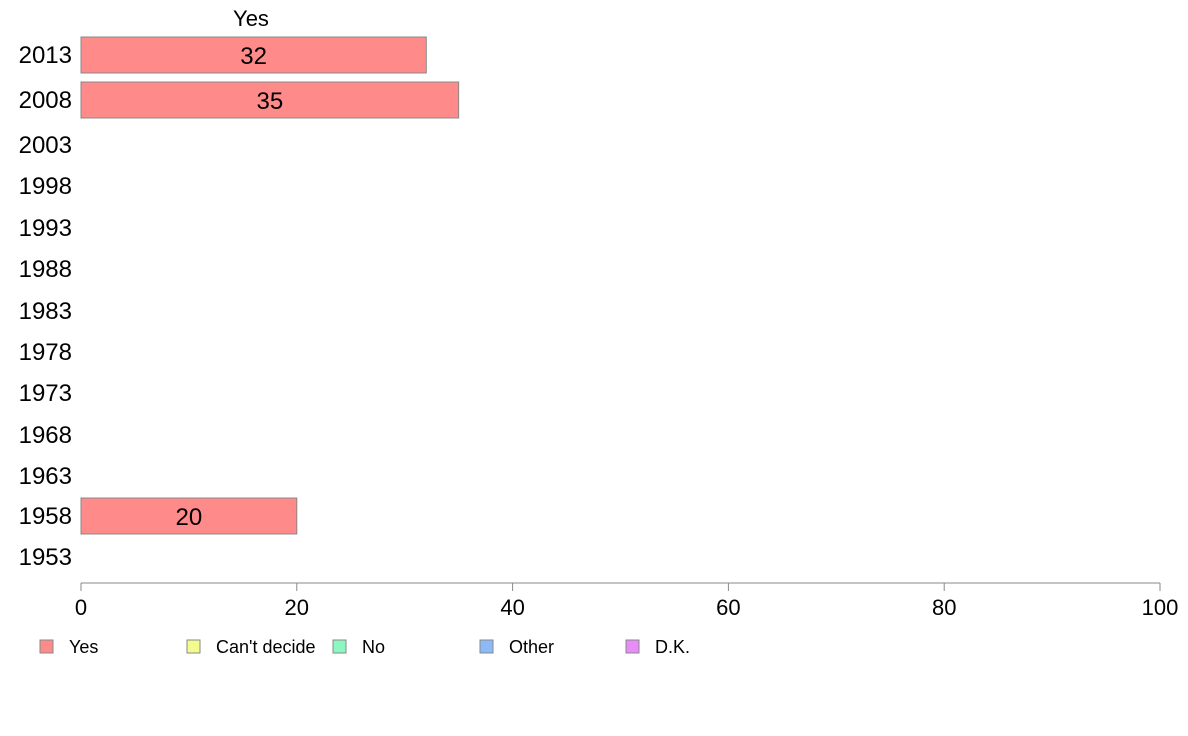  What do you see at coordinates (45, 186) in the screenshot?
I see `category-label: 1998` at bounding box center [45, 186].